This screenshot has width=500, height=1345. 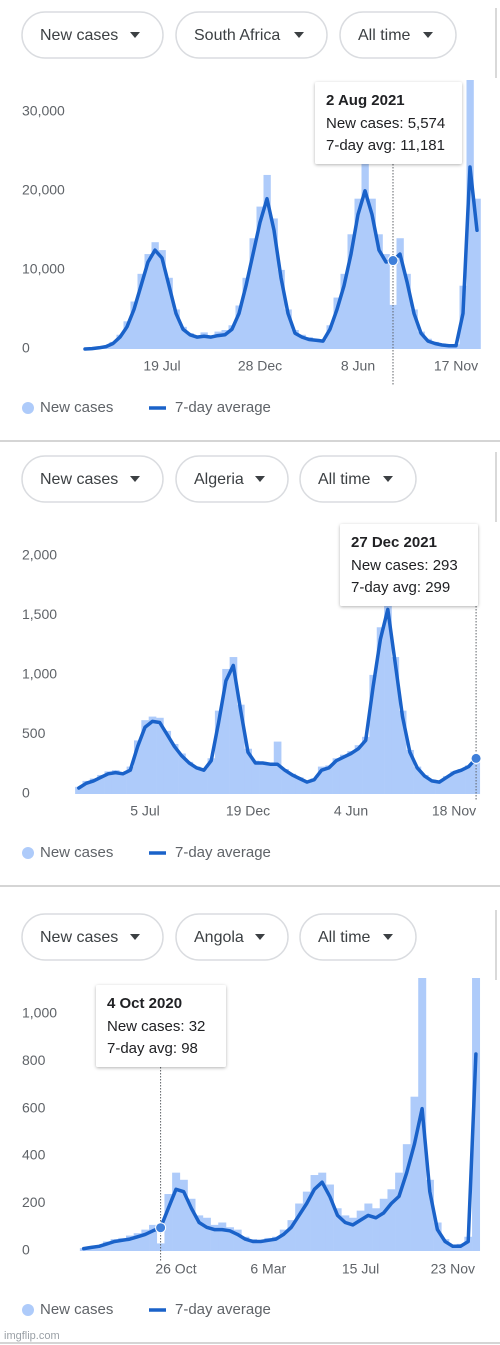 What do you see at coordinates (145, 811) in the screenshot?
I see `x-tick-label: 5 Jul` at bounding box center [145, 811].